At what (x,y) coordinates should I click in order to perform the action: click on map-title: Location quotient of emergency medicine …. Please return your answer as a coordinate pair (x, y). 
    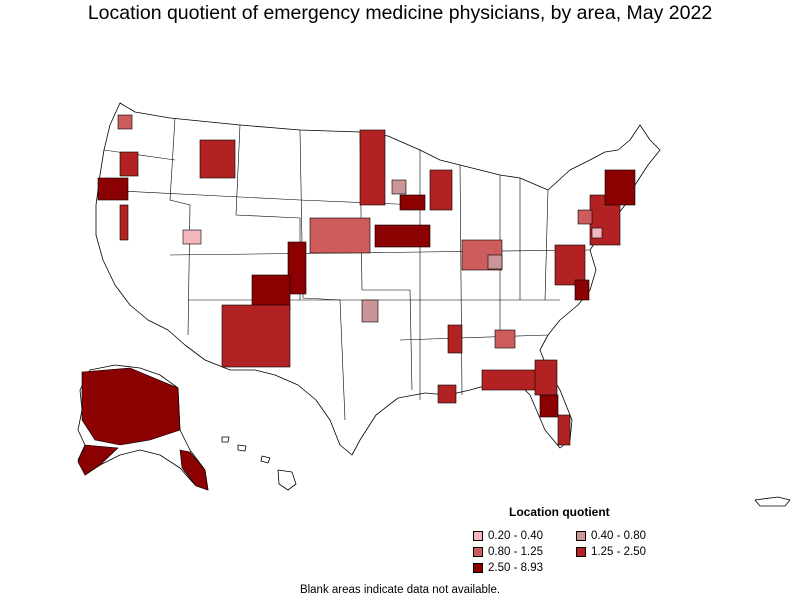
    Looking at the image, I should click on (400, 13).